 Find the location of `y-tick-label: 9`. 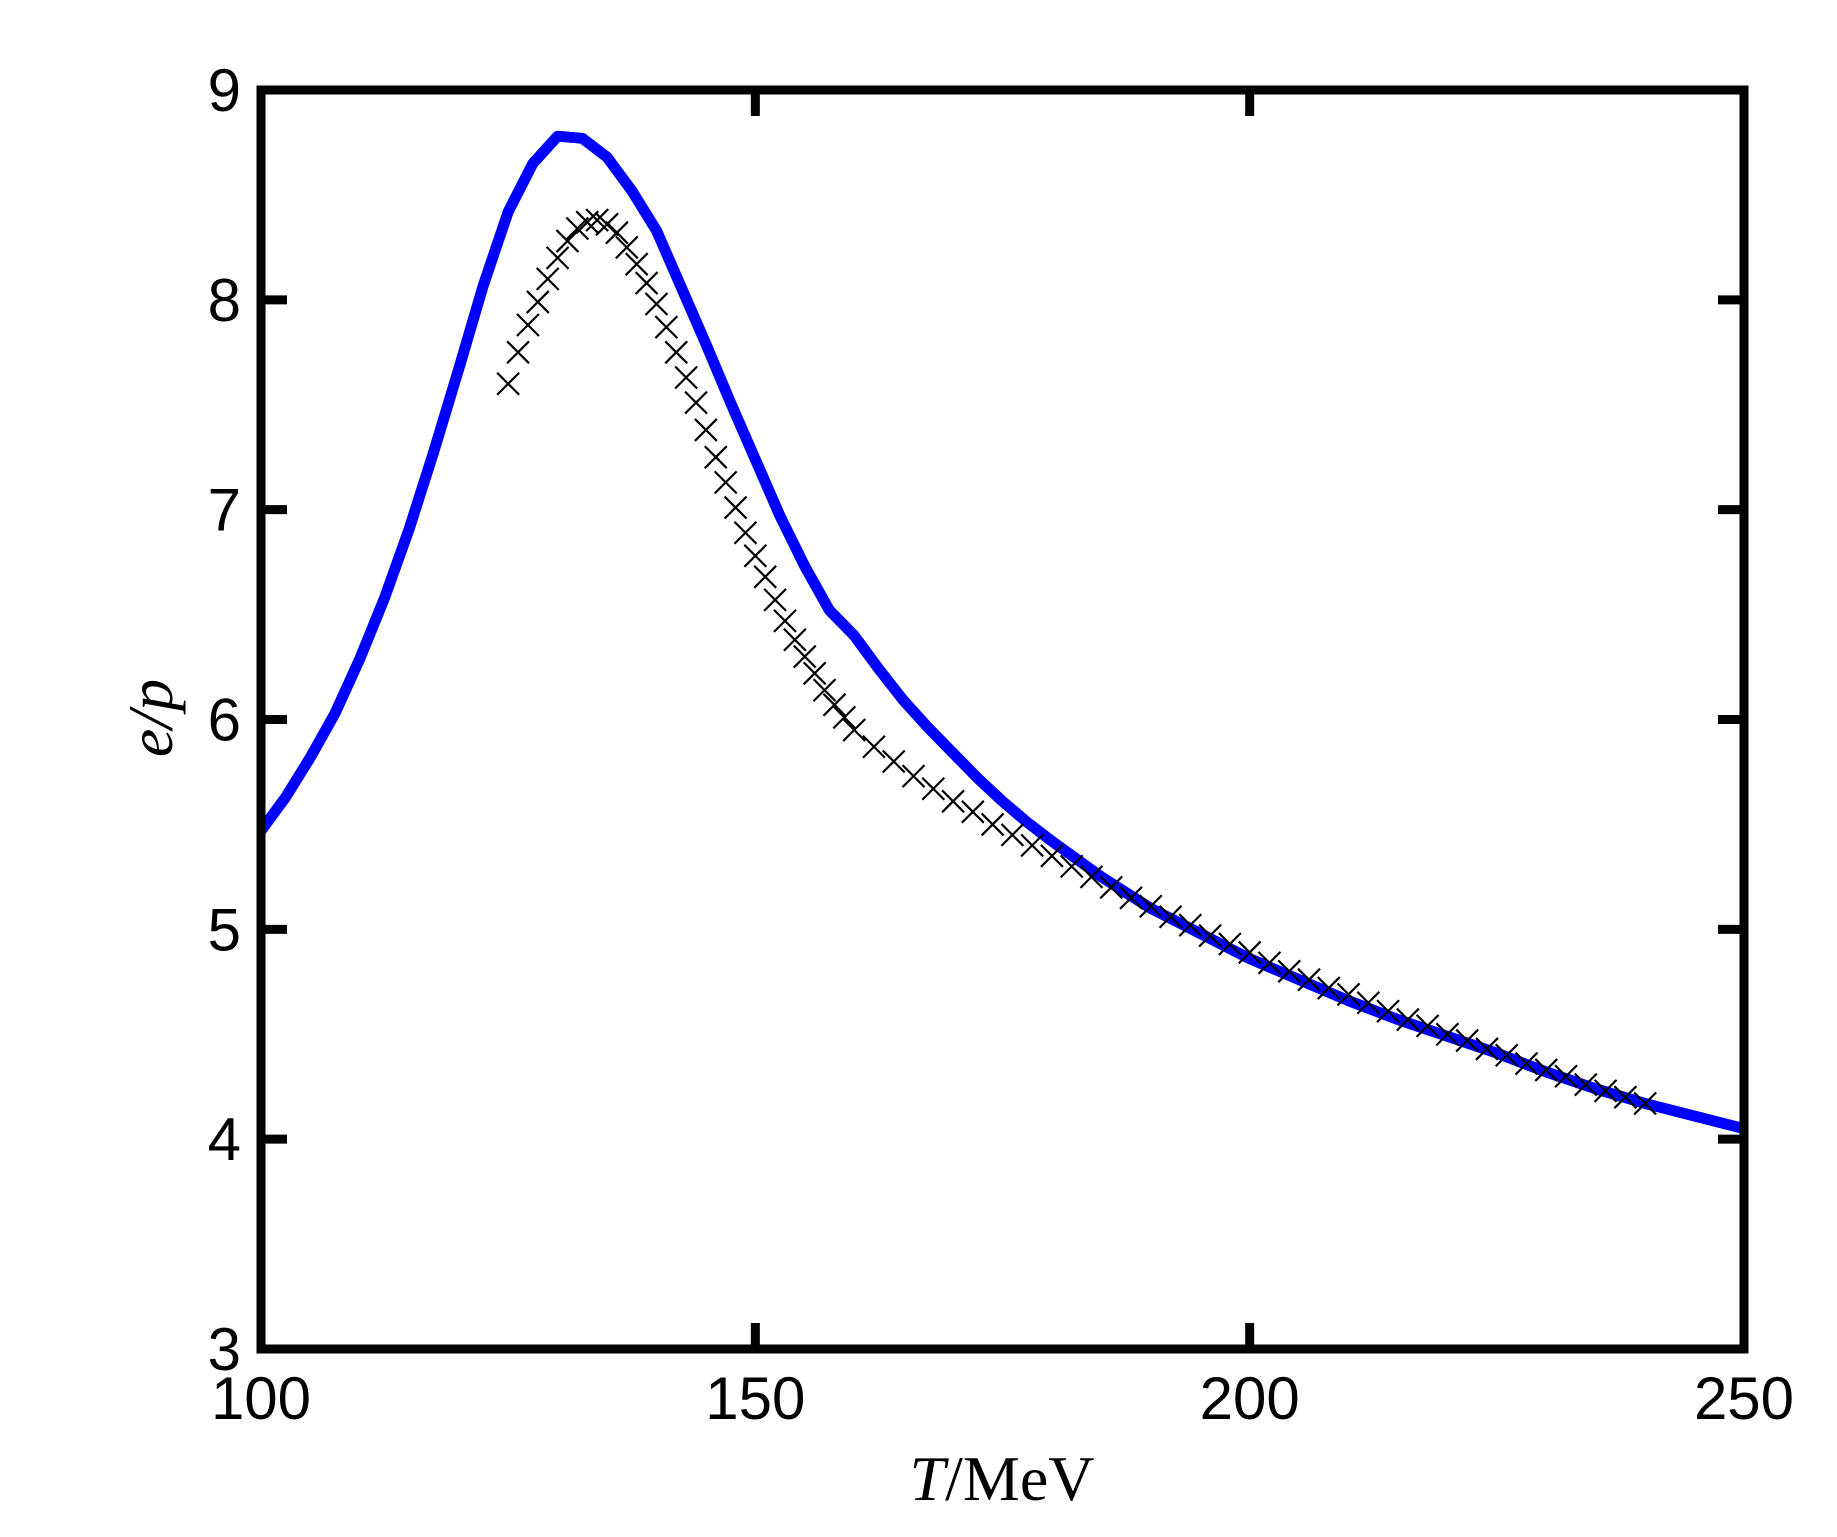

y-tick-label: 9 is located at coordinates (224, 90).